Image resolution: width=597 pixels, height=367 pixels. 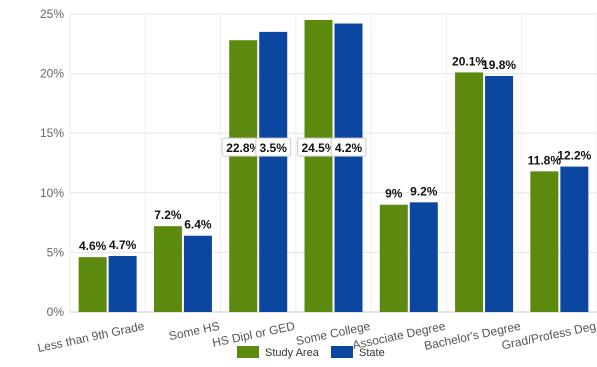 I want to click on data-label: 9.2%, so click(x=424, y=191).